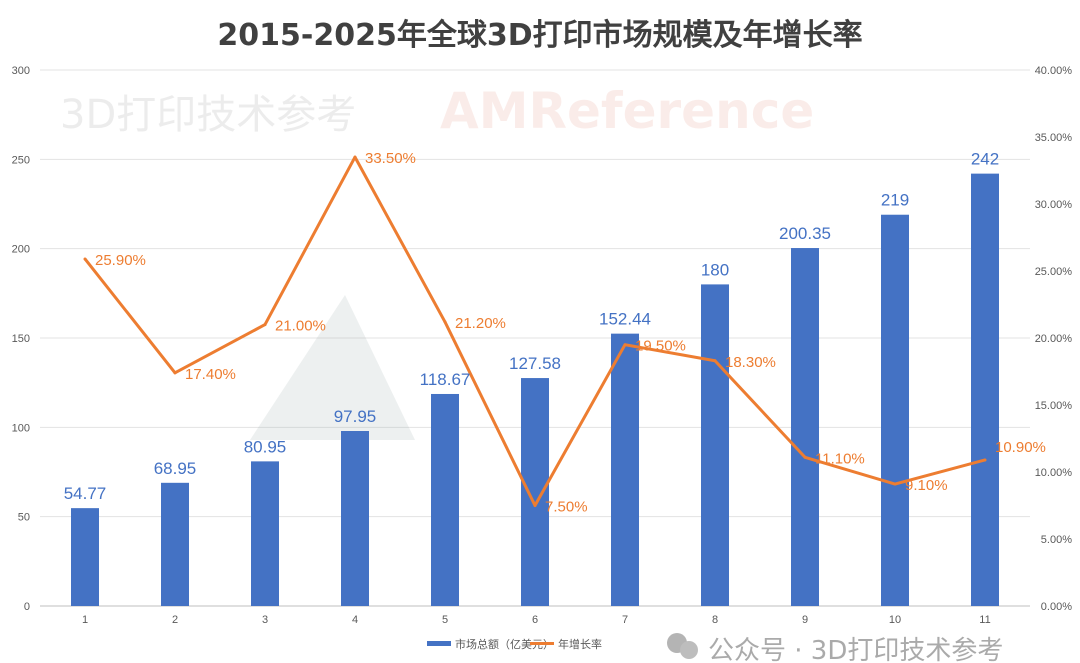  What do you see at coordinates (580, 644) in the screenshot?
I see `legend-label-line: 年增长率` at bounding box center [580, 644].